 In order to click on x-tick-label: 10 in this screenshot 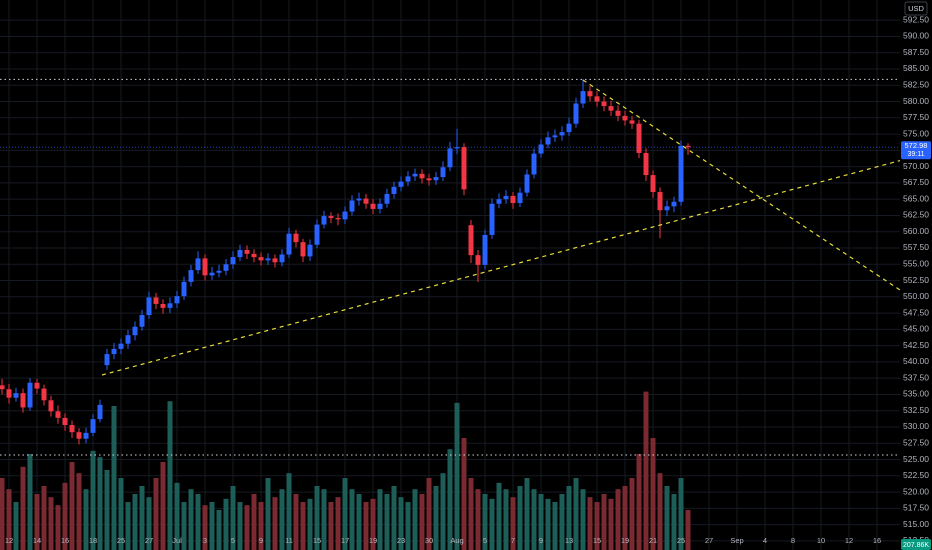, I will do `click(821, 540)`.